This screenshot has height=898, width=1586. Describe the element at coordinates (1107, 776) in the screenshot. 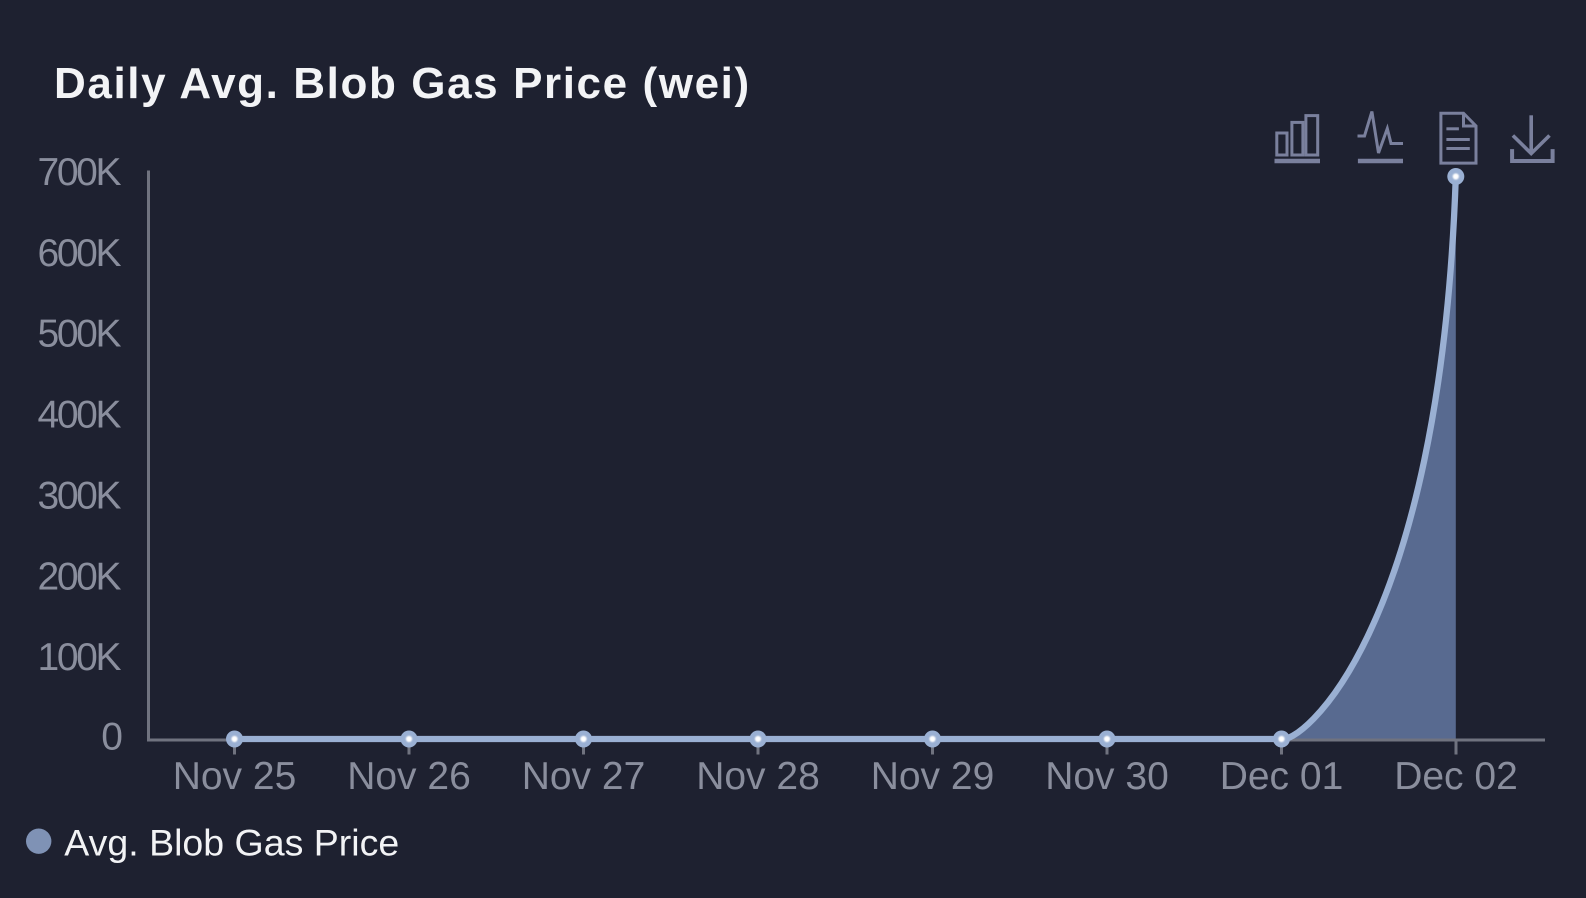

I see `svg-text: Nov 30` at that location.